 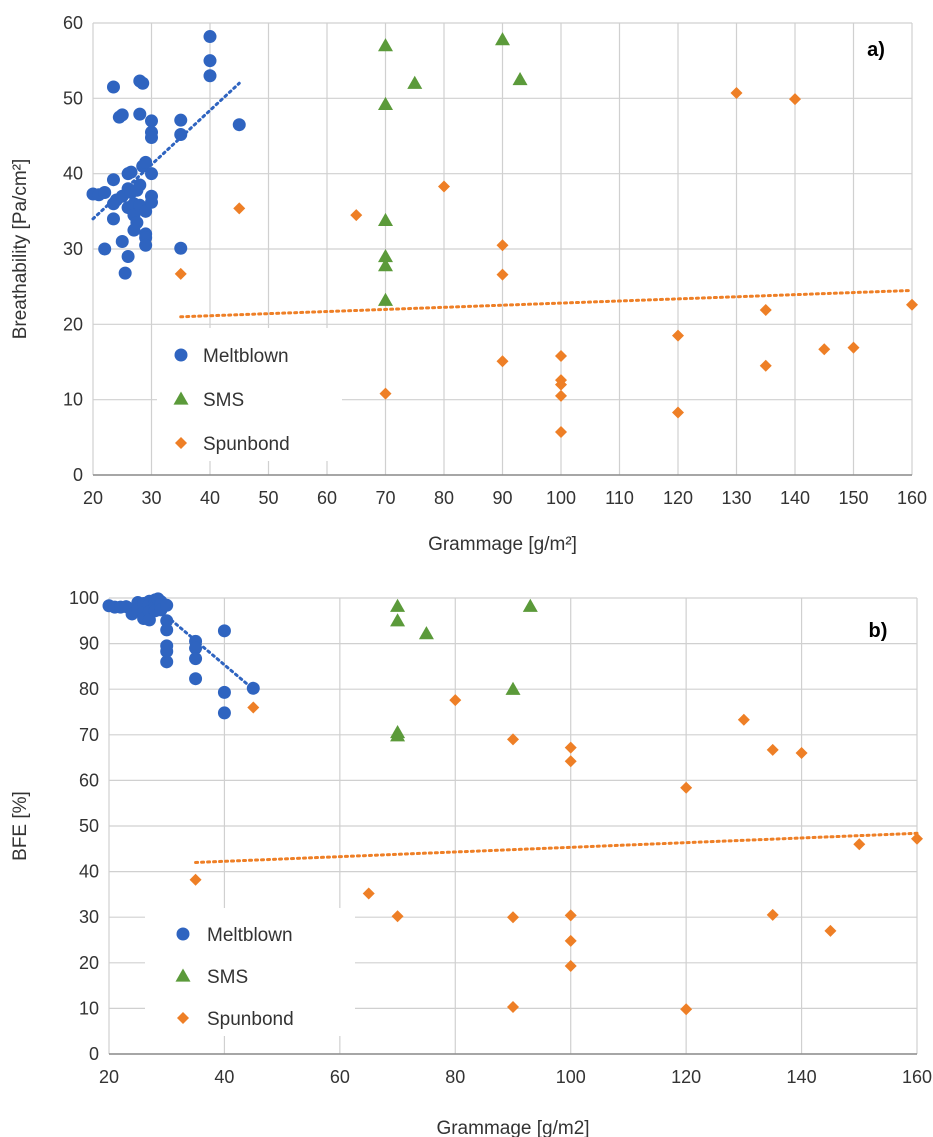 I want to click on a-x-tick-110: 110, so click(x=619, y=498).